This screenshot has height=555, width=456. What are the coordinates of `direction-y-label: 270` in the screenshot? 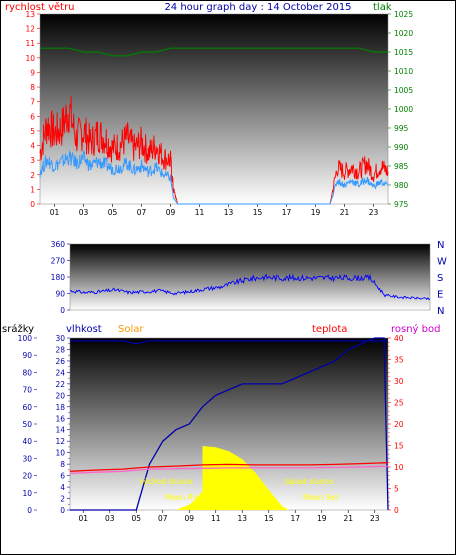 It's located at (58, 261).